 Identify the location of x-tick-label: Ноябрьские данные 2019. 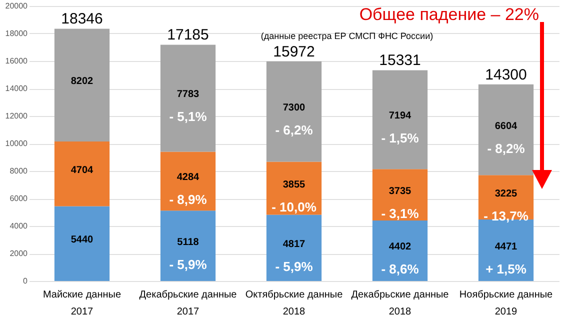
(506, 304).